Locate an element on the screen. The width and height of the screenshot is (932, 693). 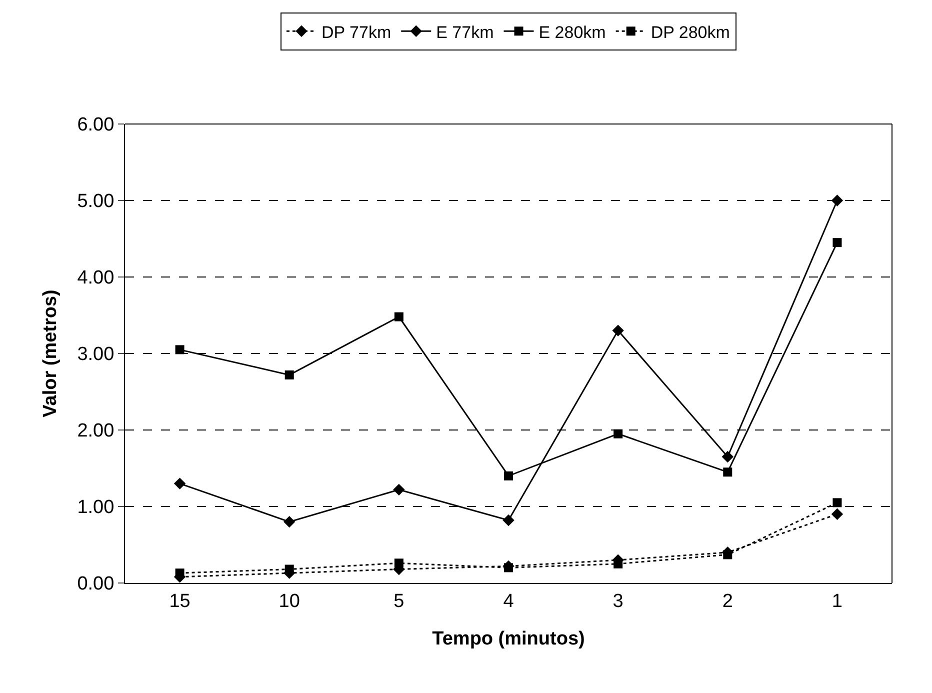
y-tick-label: 4.00 is located at coordinates (95, 278).